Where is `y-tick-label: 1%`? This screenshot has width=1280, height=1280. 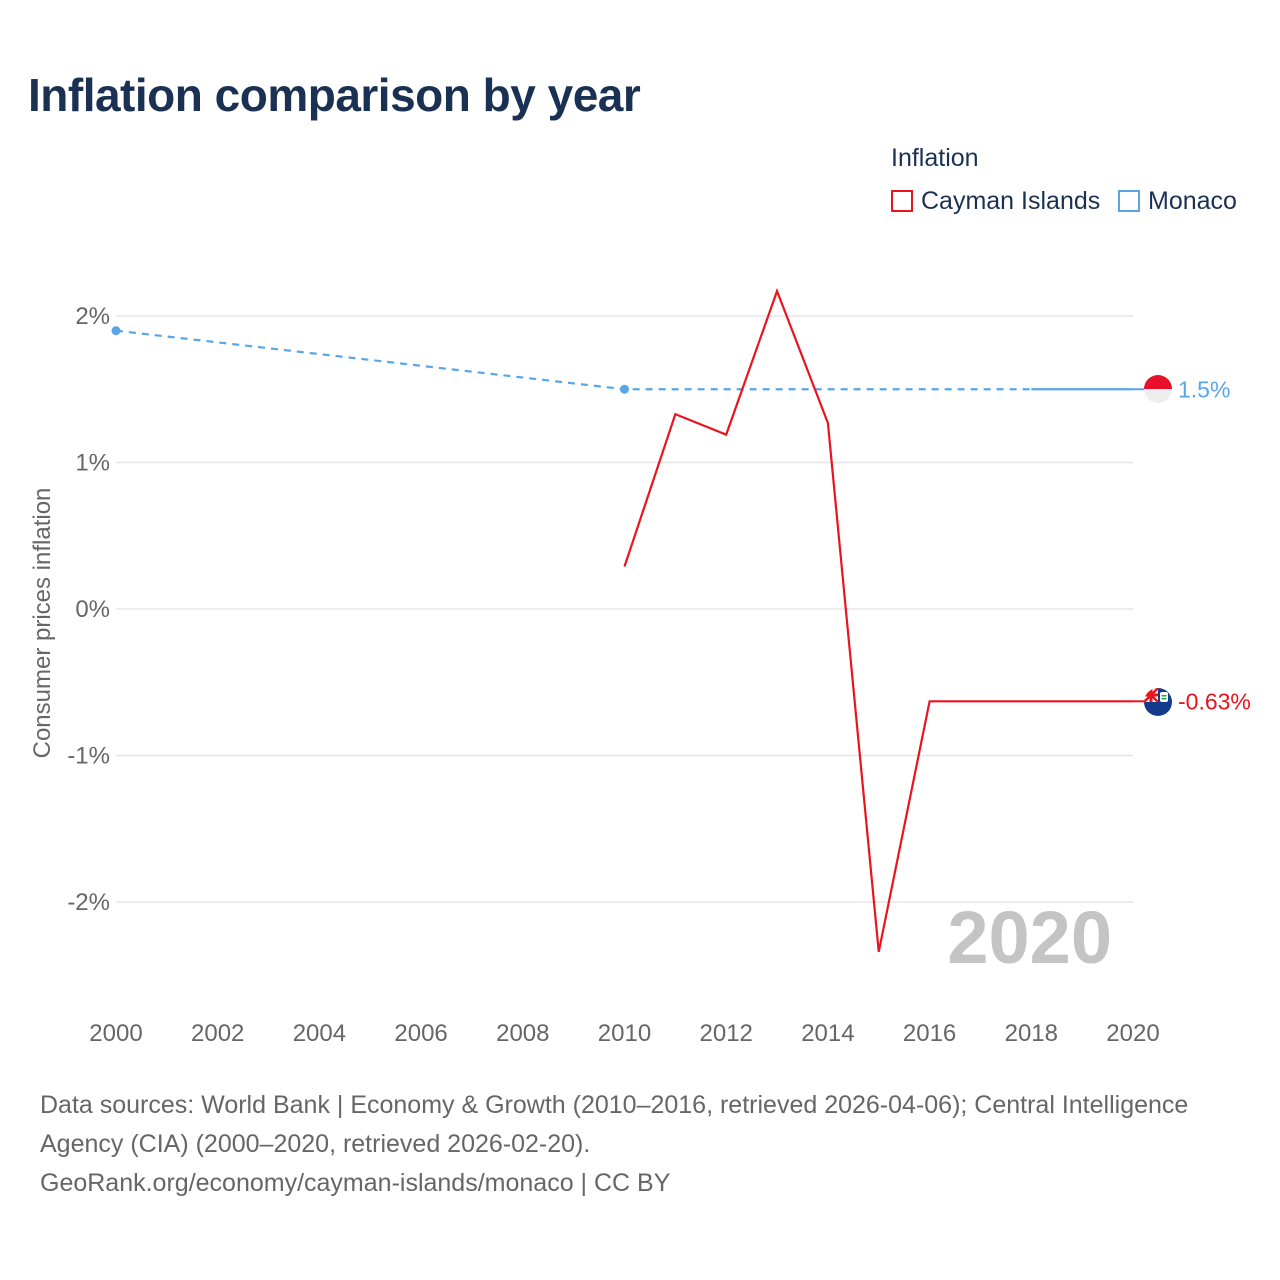
y-tick-label: 1% is located at coordinates (92, 463).